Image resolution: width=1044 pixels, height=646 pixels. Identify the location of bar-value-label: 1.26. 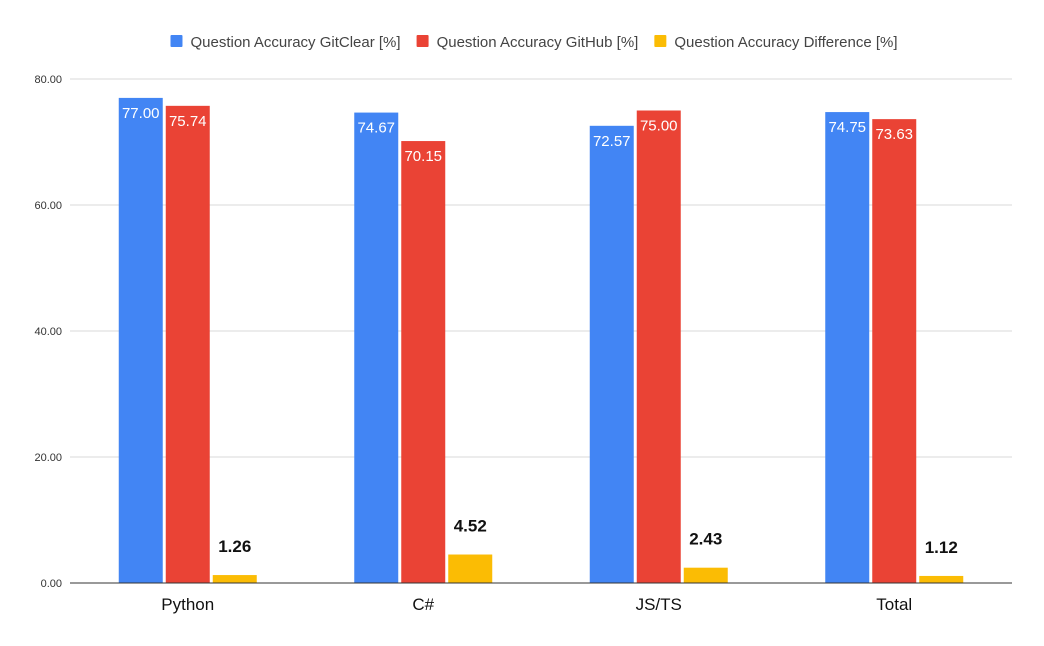
(234, 546).